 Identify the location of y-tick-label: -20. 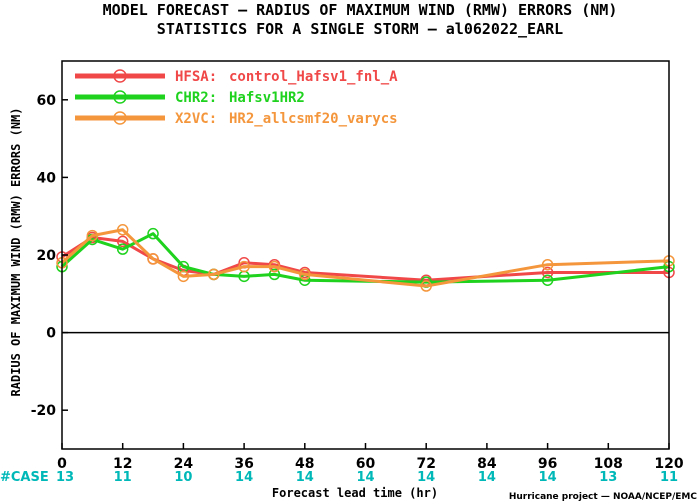
(44, 411).